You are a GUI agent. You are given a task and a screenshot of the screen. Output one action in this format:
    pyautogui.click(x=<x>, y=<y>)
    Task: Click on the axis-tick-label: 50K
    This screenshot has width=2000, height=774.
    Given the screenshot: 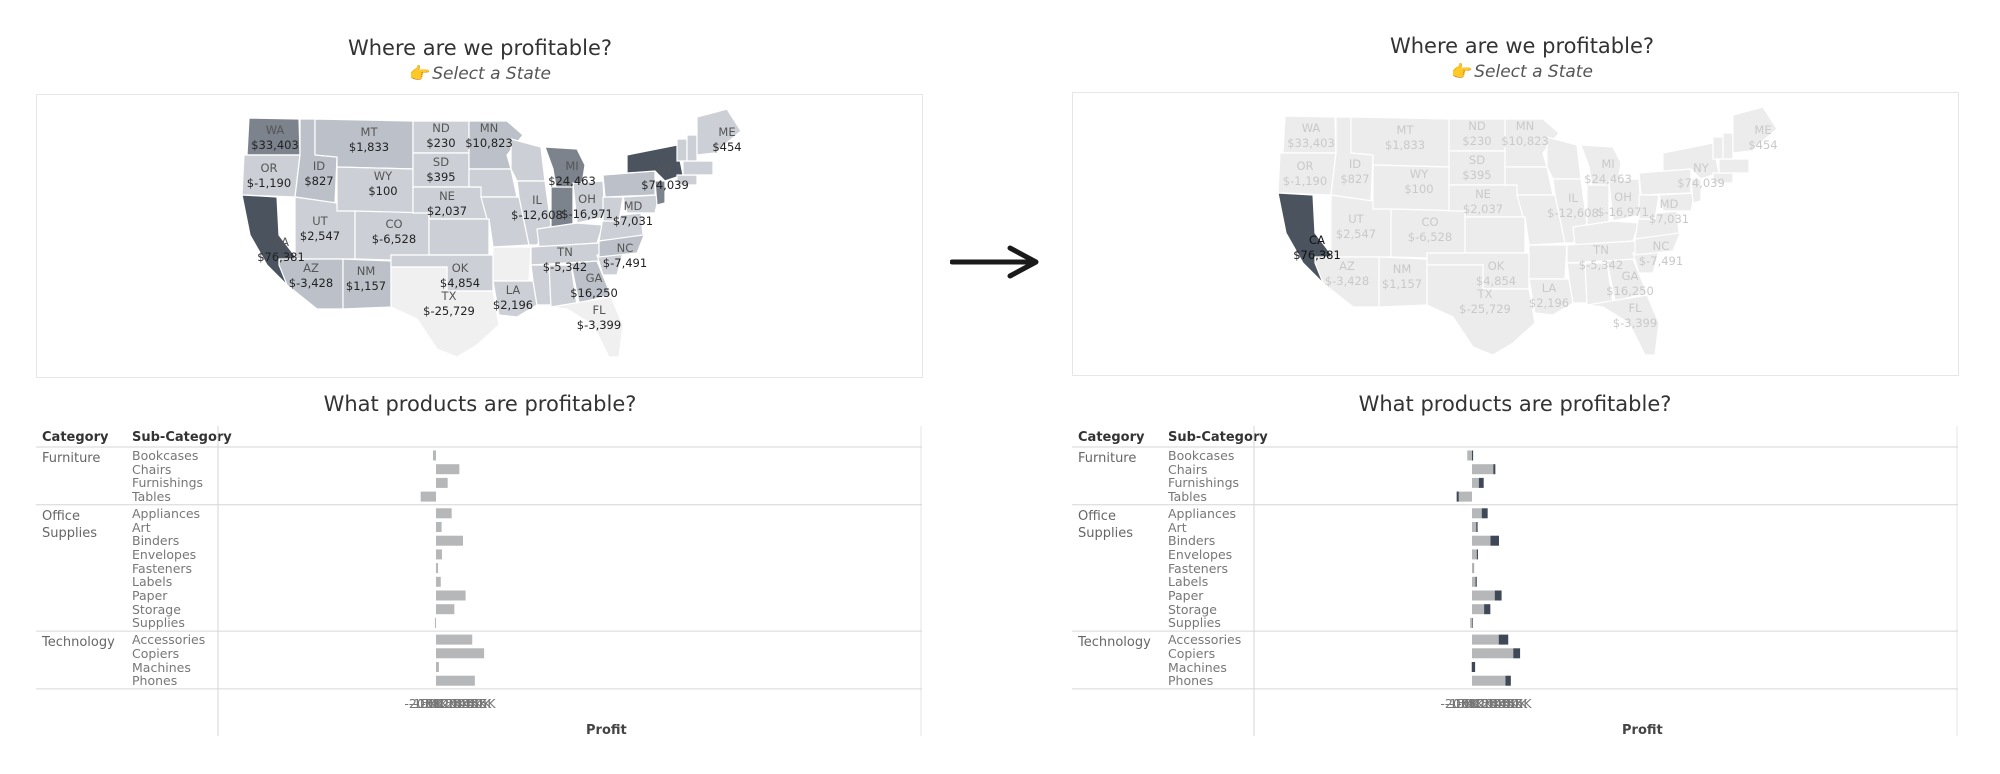 What is the action you would take?
    pyautogui.click(x=1515, y=703)
    